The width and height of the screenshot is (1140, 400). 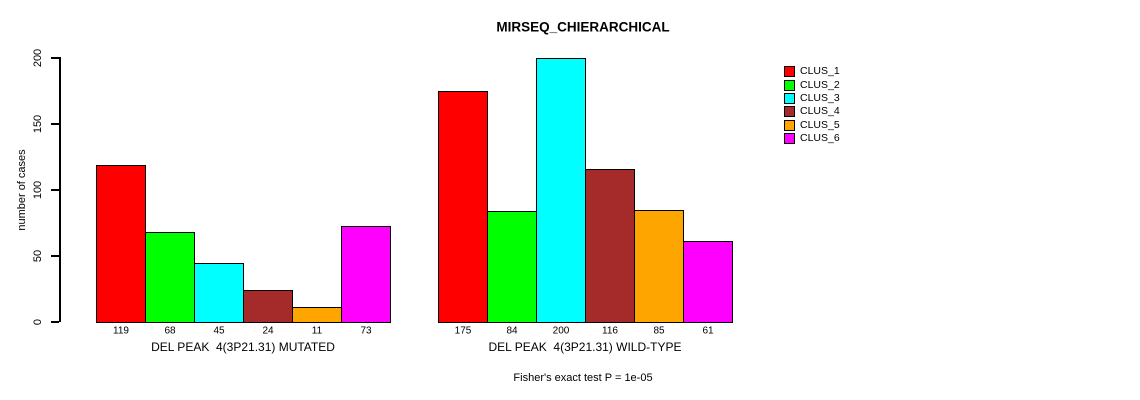 I want to click on footnote: Fisher's exact test P = 1e-05, so click(x=583, y=378).